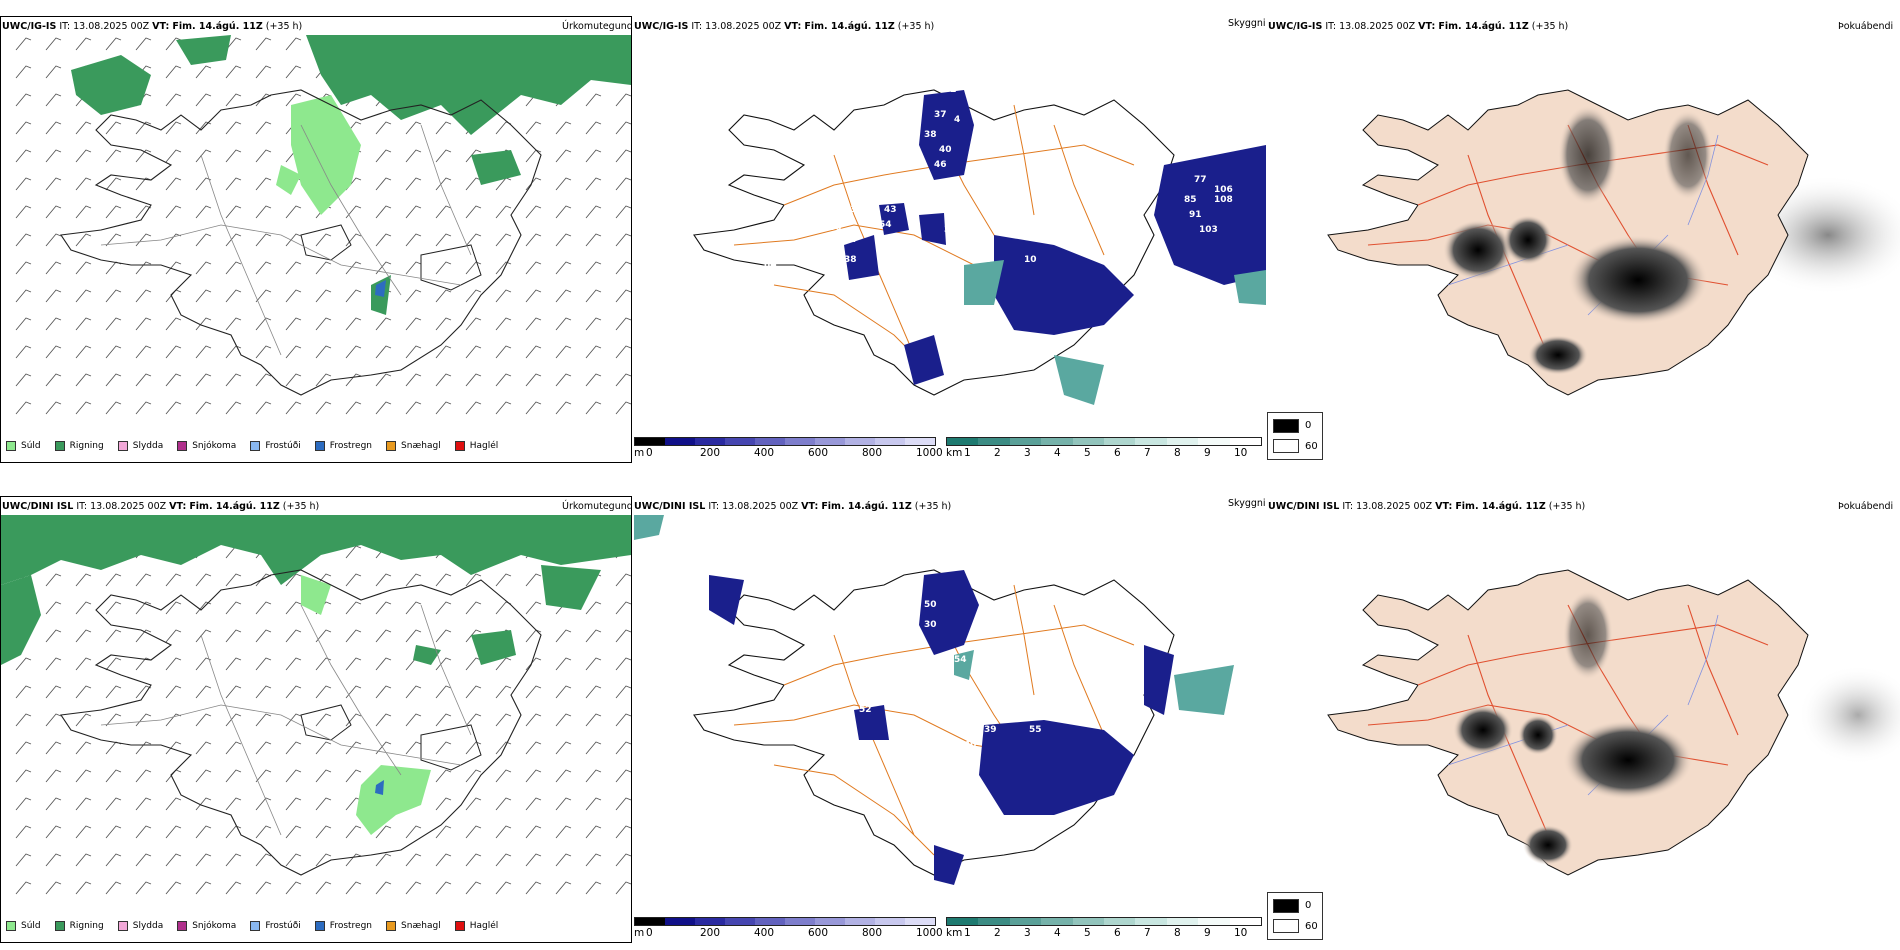  I want to click on legend-label: Frostúði, so click(283, 446).